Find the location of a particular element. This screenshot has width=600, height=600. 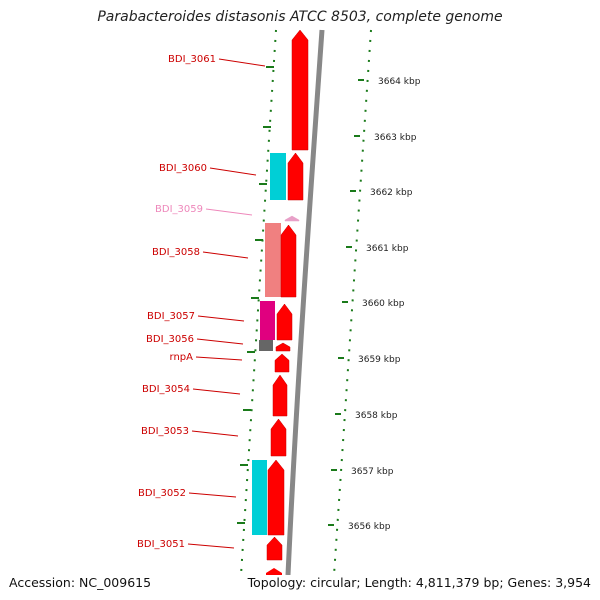

gene-label-BDI_3059: BDI_3059 is located at coordinates (179, 209).